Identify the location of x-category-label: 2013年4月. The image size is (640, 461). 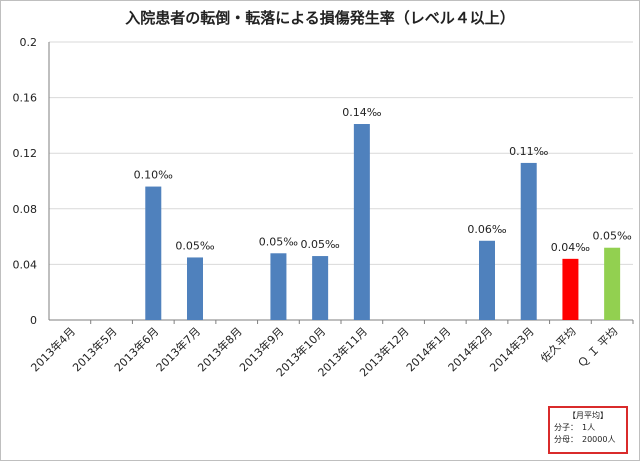
(53, 349).